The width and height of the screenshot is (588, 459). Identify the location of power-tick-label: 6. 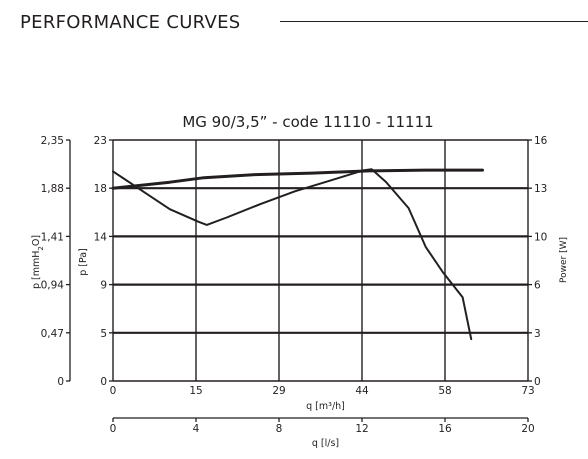
(537, 286).